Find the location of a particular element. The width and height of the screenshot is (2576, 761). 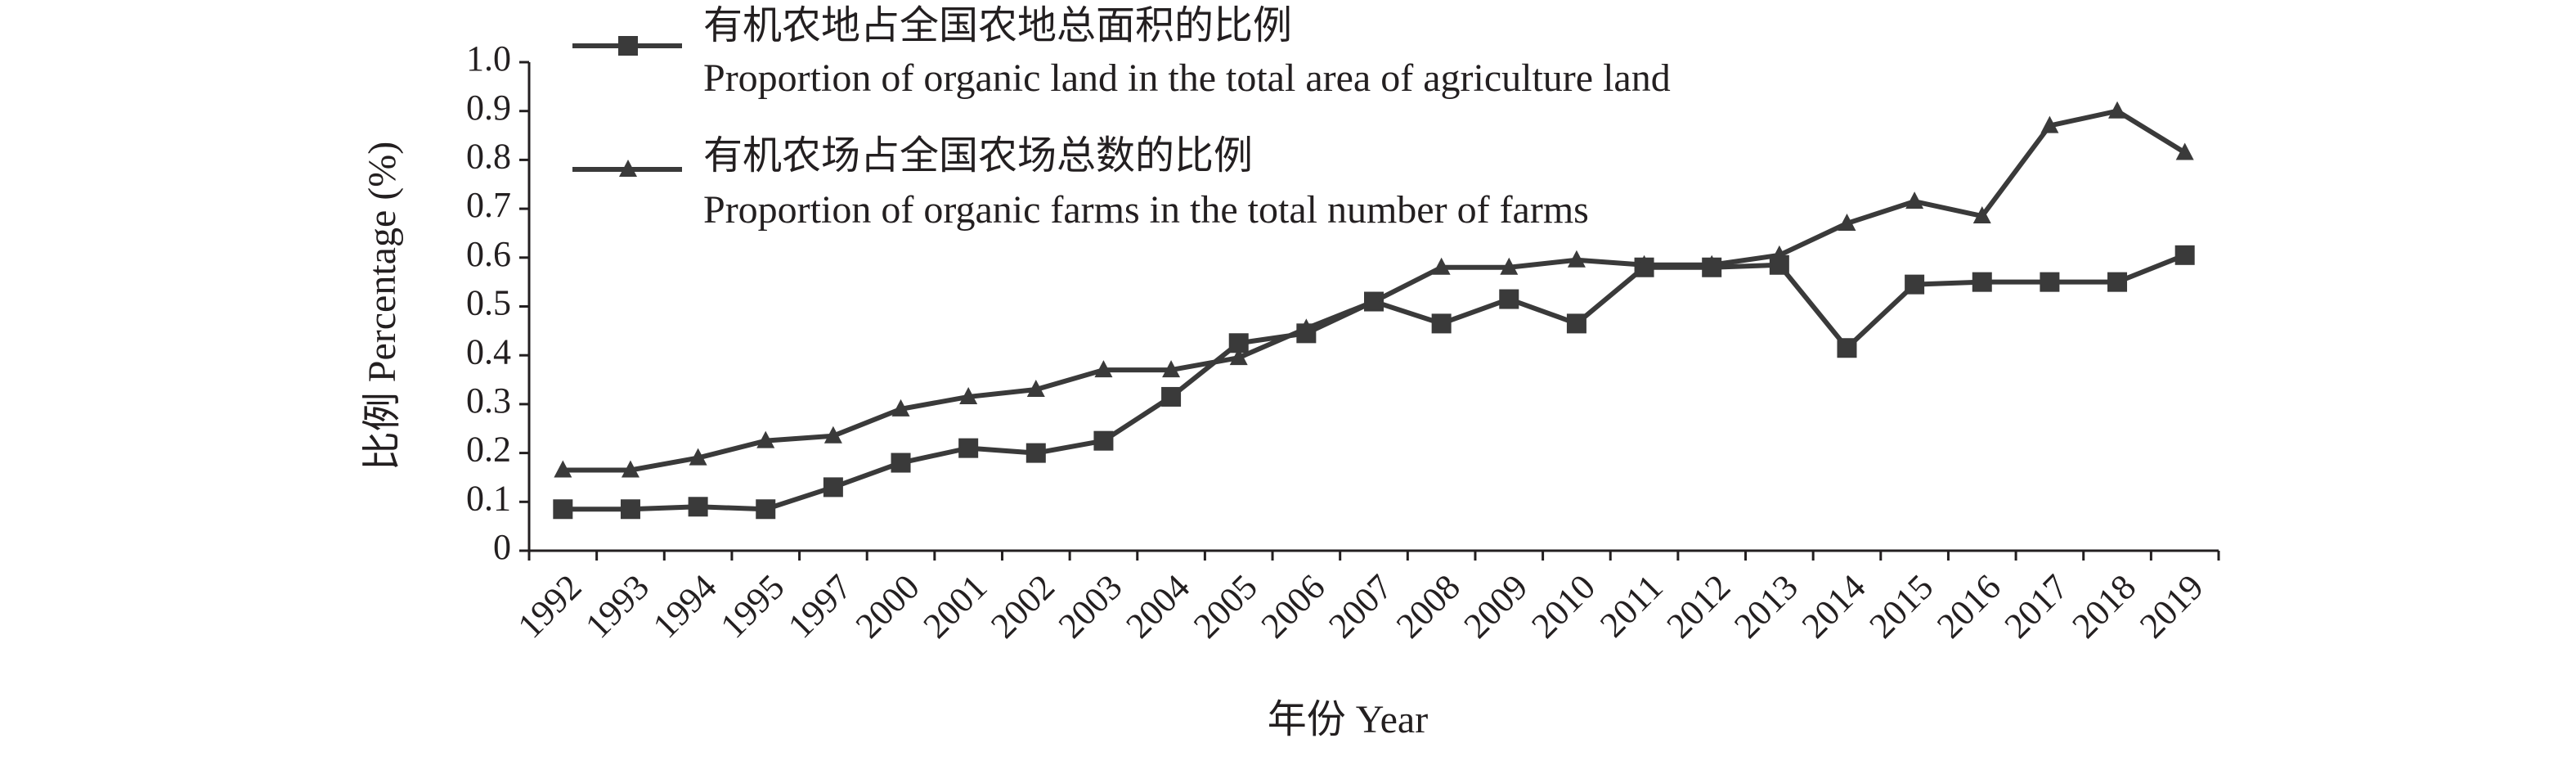

x-tick-label: 2013 is located at coordinates (1766, 606).